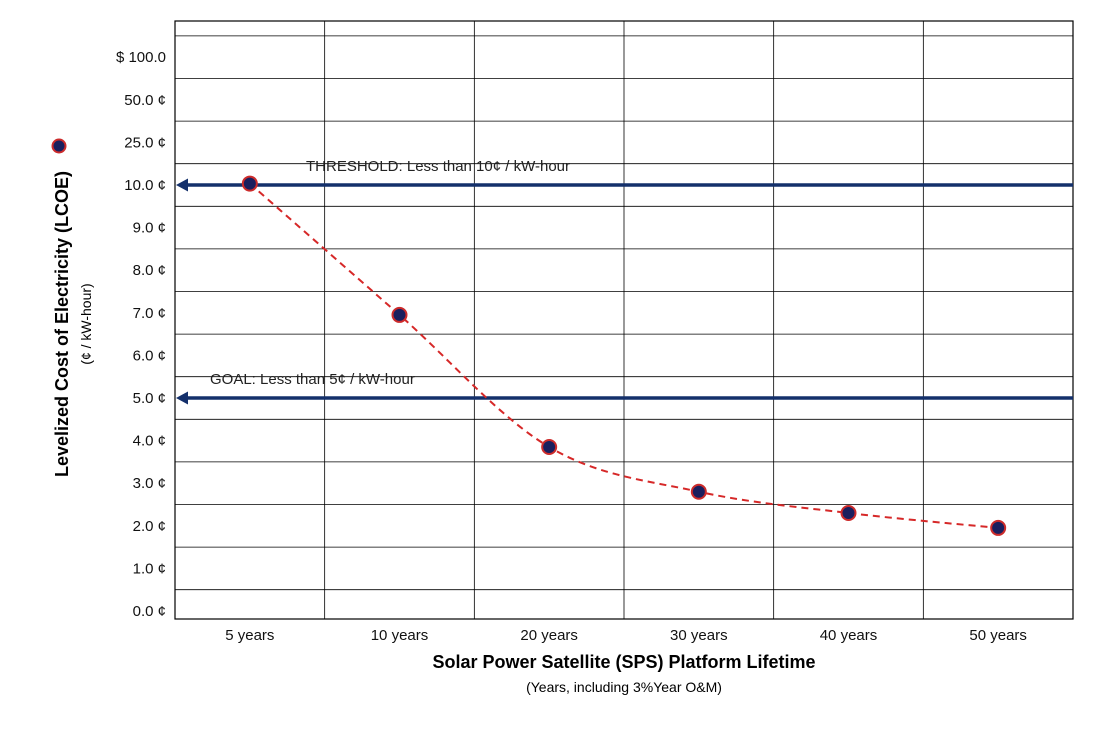  Describe the element at coordinates (149, 398) in the screenshot. I see `y-tick-label: 5.0 ¢` at that location.